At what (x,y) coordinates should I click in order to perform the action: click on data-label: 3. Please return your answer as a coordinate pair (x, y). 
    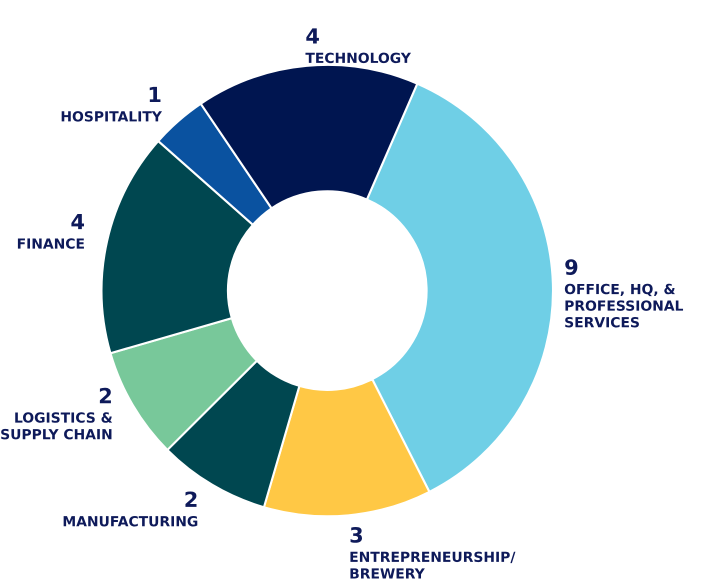
    Looking at the image, I should click on (356, 535).